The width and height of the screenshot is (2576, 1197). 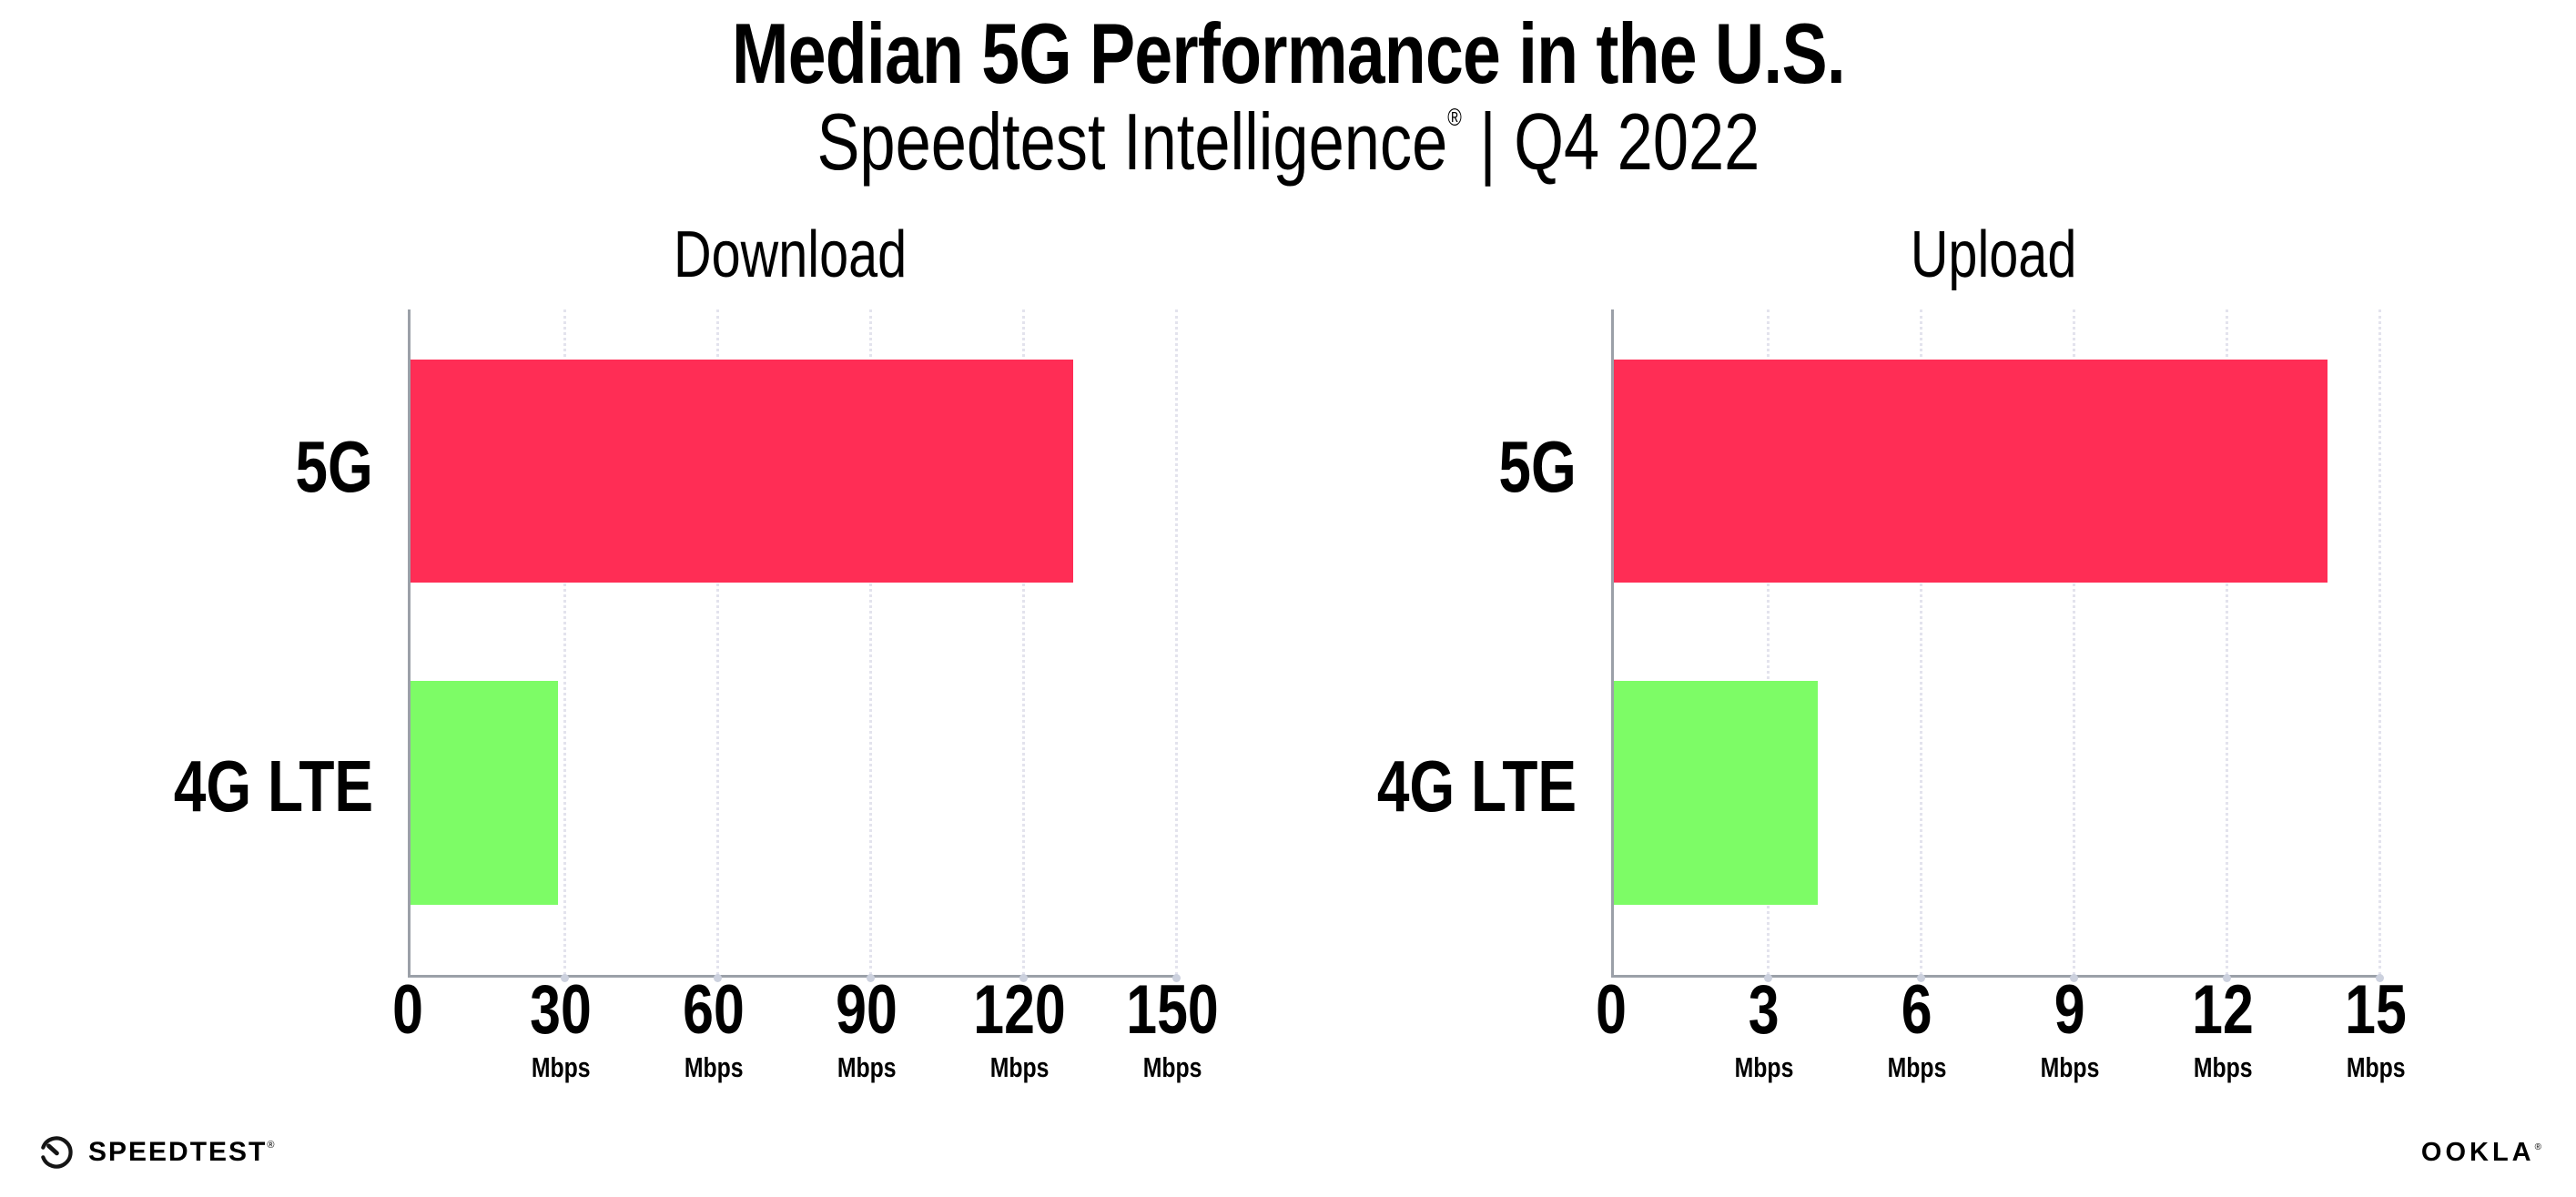 What do you see at coordinates (790, 254) in the screenshot?
I see `download-chart-heading: Download` at bounding box center [790, 254].